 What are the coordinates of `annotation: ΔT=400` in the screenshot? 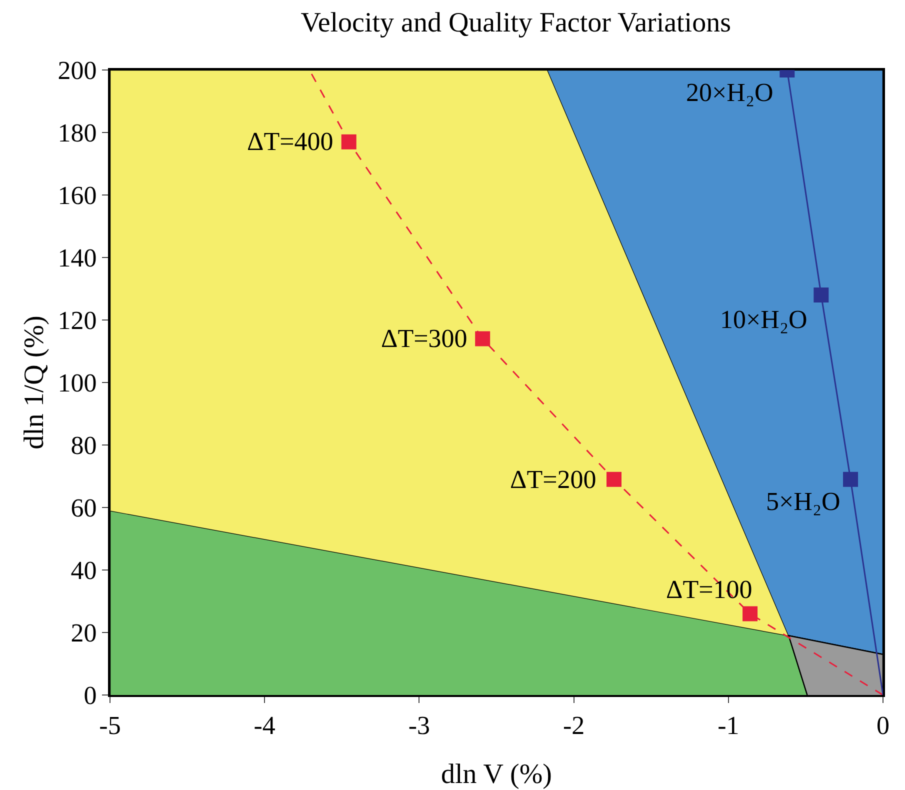 It's located at (290, 141).